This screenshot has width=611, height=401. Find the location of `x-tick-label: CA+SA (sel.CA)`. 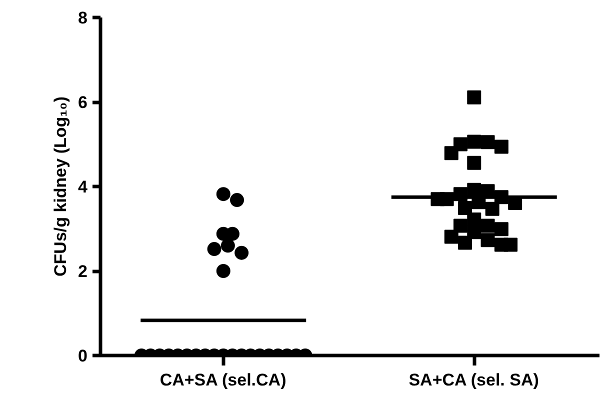

x-tick-label: CA+SA (sel.CA) is located at coordinates (223, 380).